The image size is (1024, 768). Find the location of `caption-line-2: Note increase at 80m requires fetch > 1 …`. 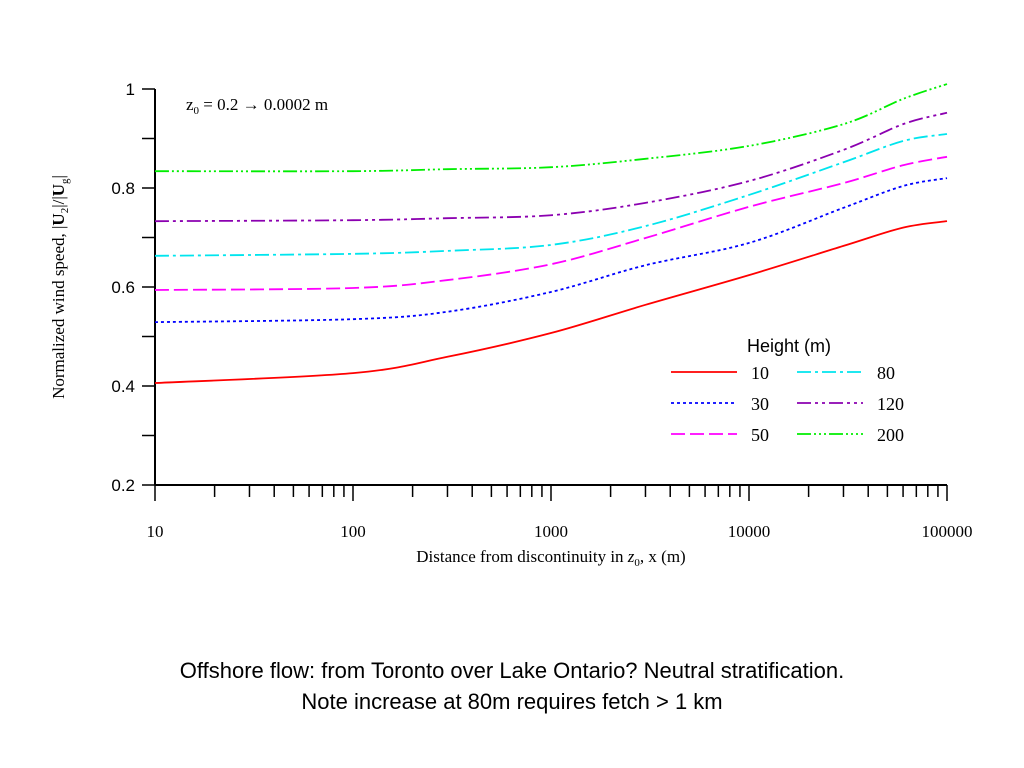

caption-line-2: Note increase at 80m requires fetch > 1 … is located at coordinates (512, 701).